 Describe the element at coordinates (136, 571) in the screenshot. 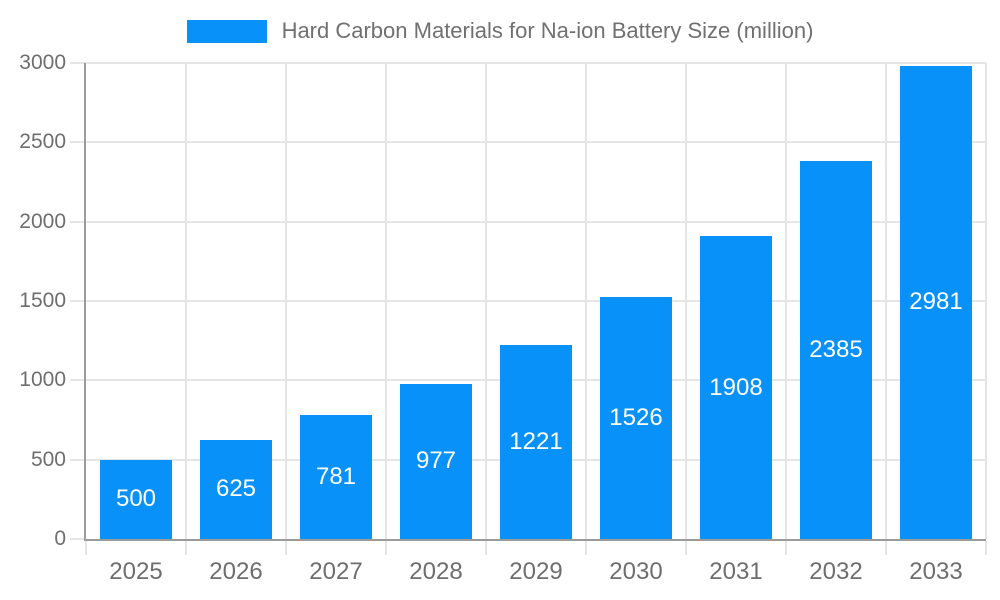

I see `x-tick-label: 2025` at that location.